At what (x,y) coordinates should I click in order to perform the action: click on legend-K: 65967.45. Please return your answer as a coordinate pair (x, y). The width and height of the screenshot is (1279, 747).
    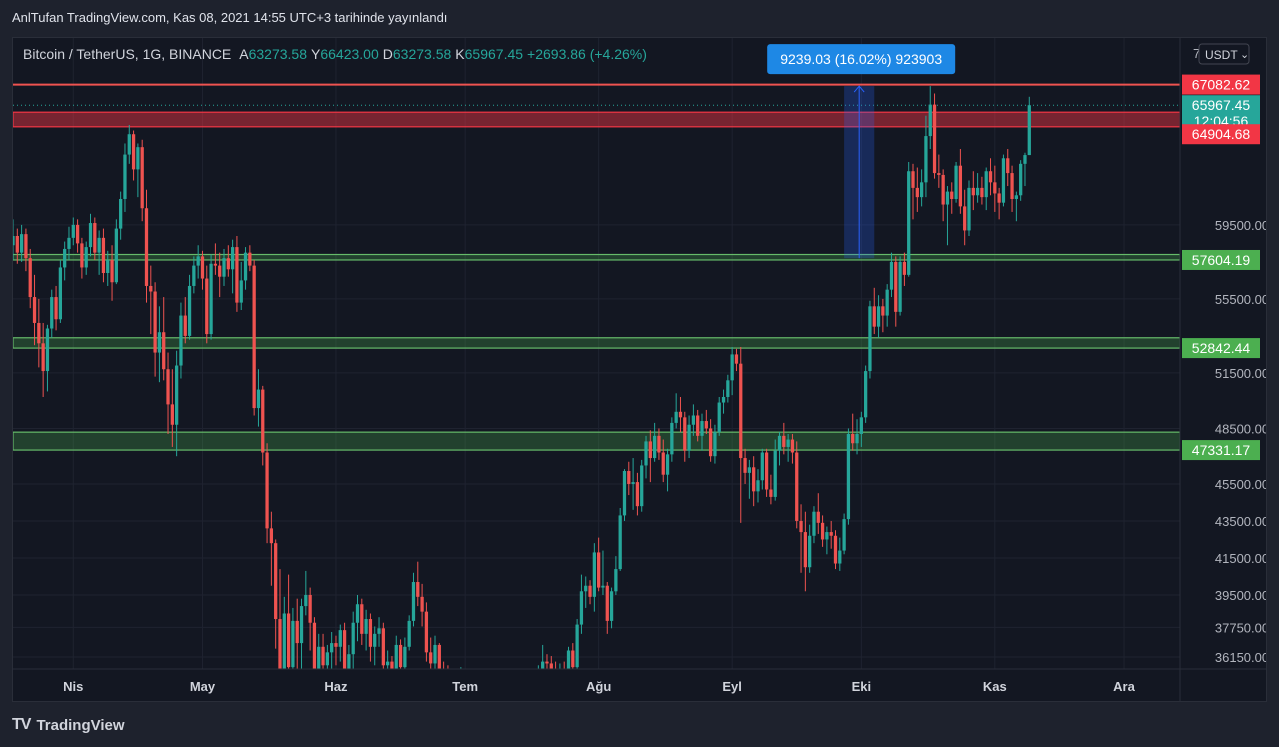
    Looking at the image, I should click on (494, 54).